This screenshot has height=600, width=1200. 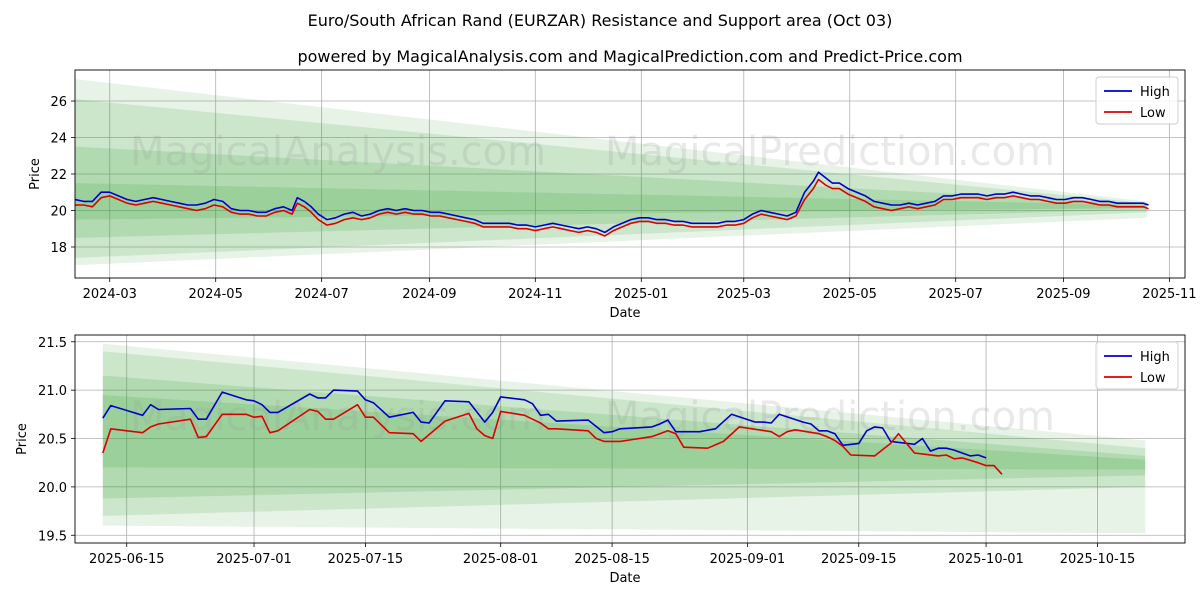 I want to click on top-ytick-label-2: 22, so click(x=58, y=175).